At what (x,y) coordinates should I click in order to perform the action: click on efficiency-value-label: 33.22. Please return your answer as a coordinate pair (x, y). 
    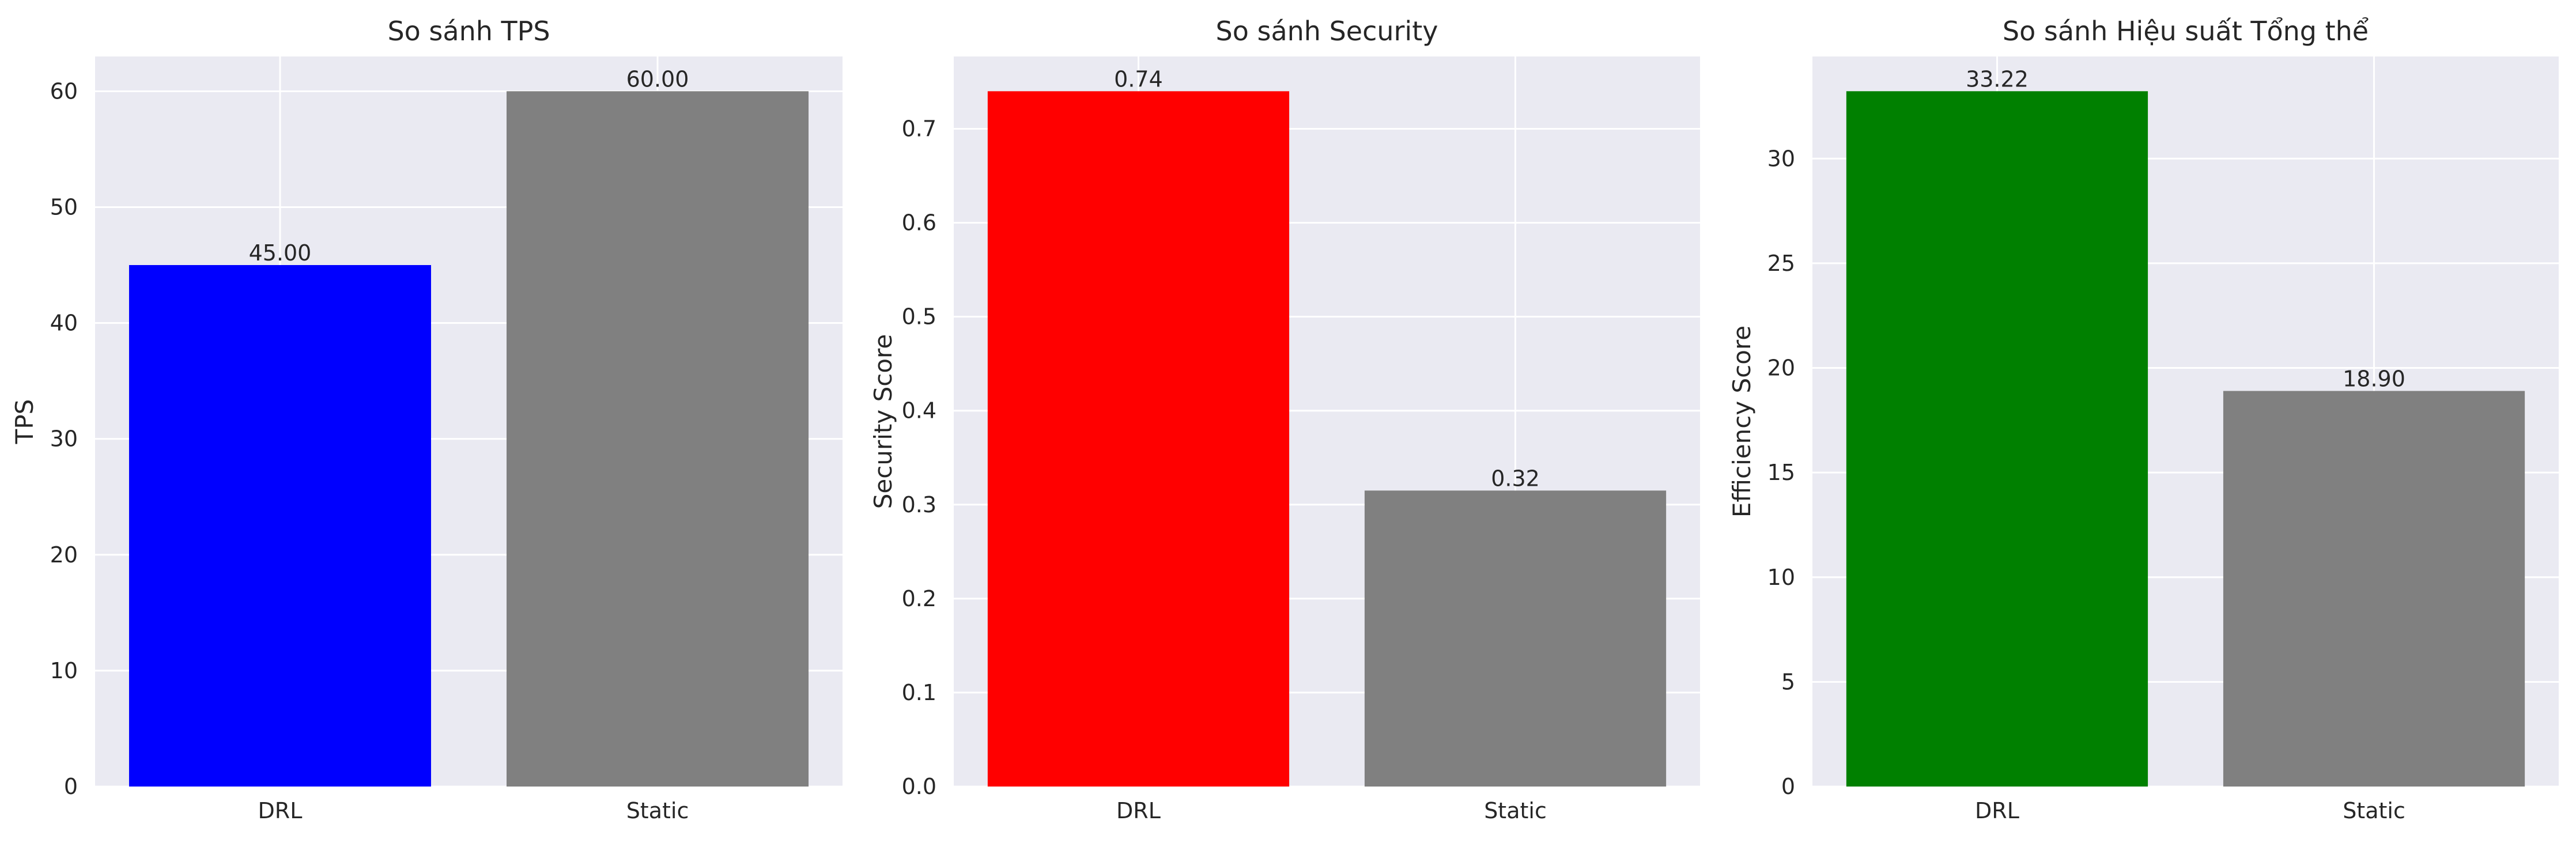
    Looking at the image, I should click on (1997, 79).